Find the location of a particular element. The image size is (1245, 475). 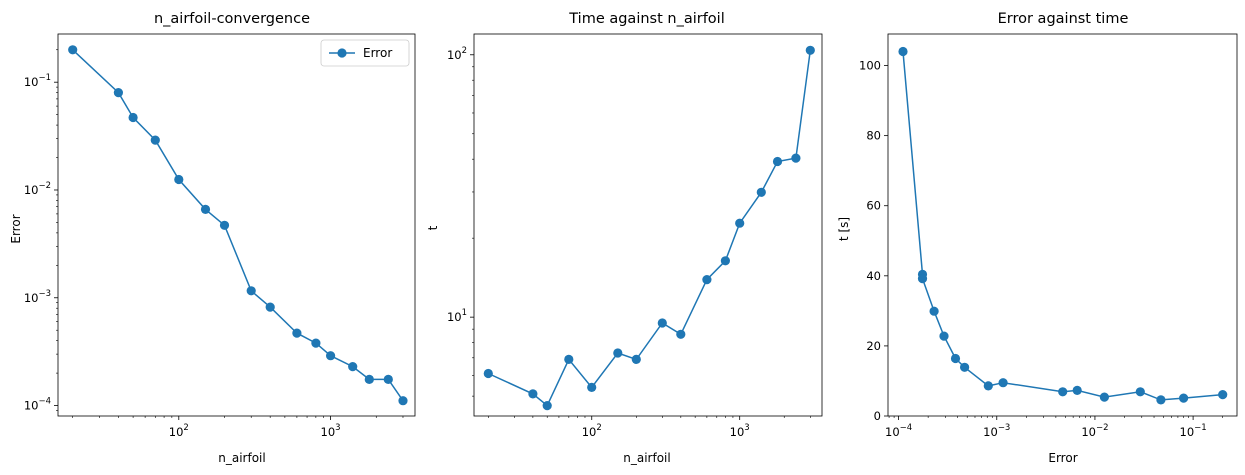

legend-box is located at coordinates (365, 53).